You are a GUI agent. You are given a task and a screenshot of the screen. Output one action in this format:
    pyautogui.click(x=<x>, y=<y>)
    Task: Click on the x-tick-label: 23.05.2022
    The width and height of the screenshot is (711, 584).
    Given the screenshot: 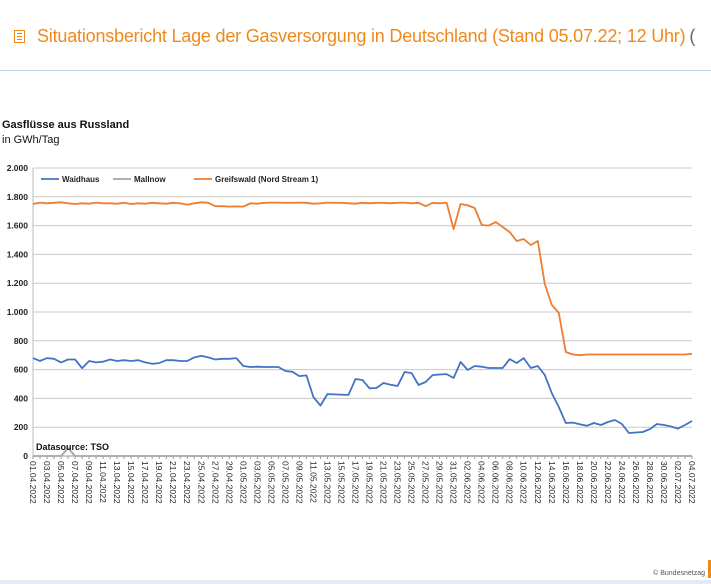 What is the action you would take?
    pyautogui.click(x=398, y=482)
    